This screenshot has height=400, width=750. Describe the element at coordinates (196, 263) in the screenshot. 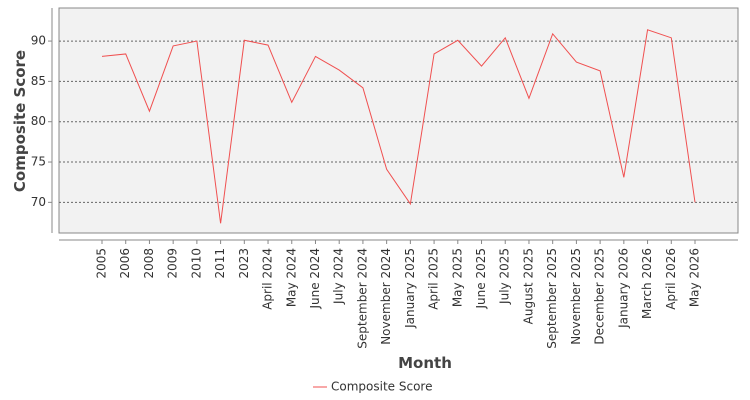

I see `x-tick-label: 2010` at that location.